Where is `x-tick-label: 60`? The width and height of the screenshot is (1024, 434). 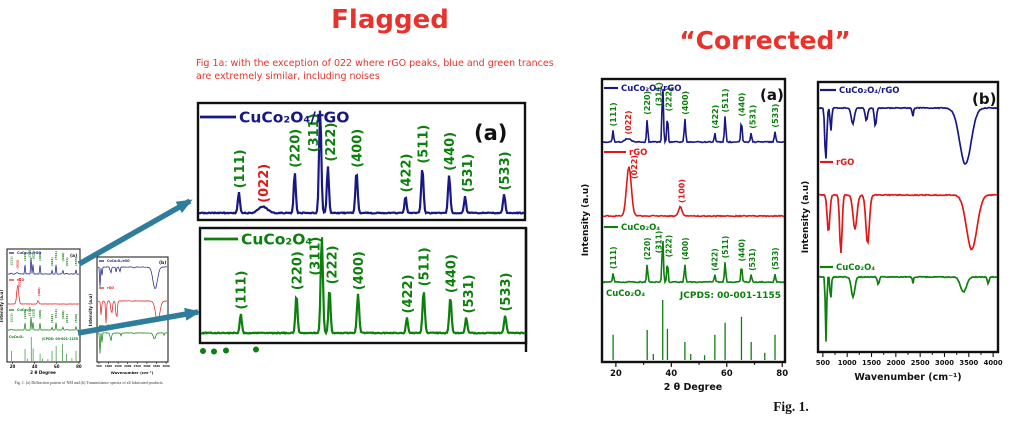 x-tick-label: 60 is located at coordinates (727, 374).